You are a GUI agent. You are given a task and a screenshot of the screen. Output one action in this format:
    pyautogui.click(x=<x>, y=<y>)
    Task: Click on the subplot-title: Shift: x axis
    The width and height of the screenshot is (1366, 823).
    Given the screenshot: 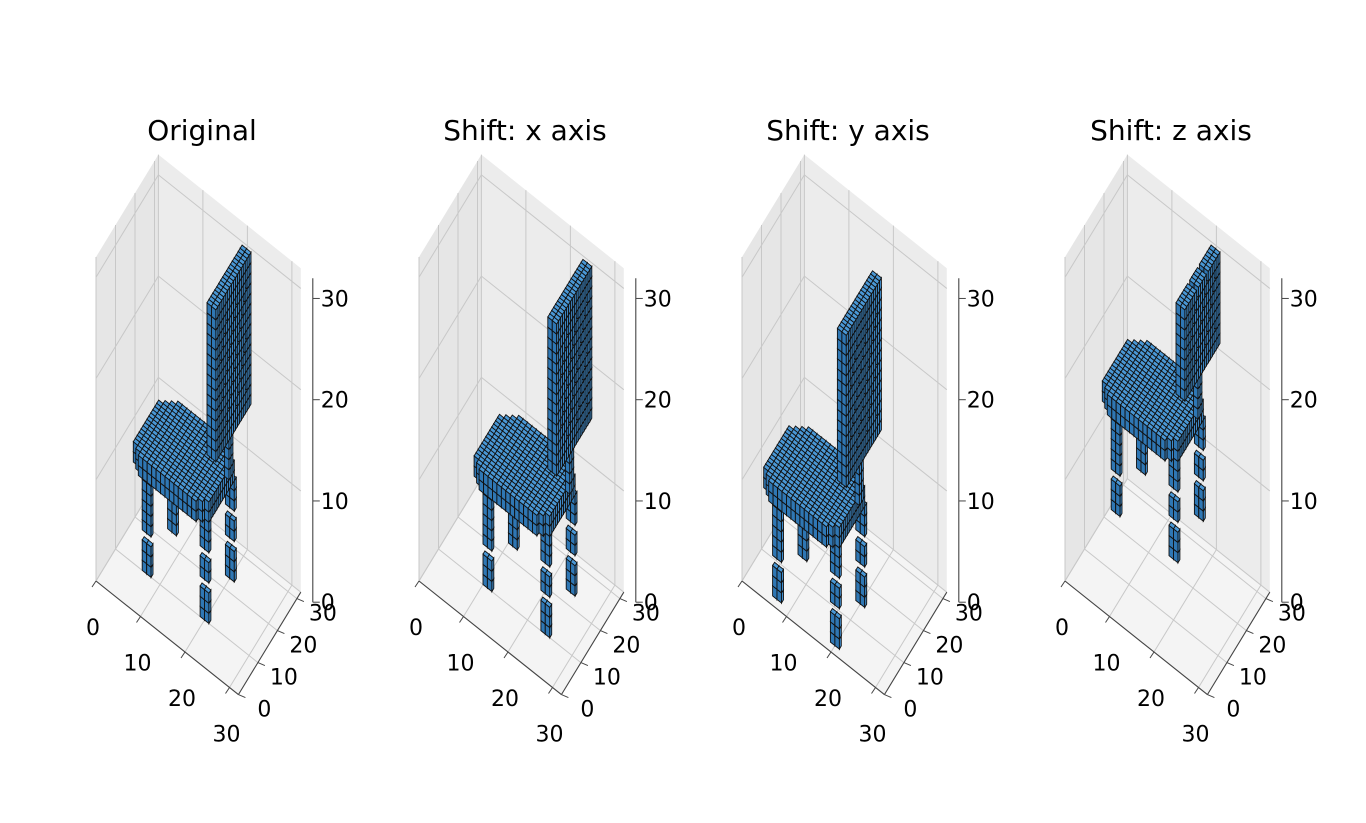 What is the action you would take?
    pyautogui.click(x=525, y=130)
    